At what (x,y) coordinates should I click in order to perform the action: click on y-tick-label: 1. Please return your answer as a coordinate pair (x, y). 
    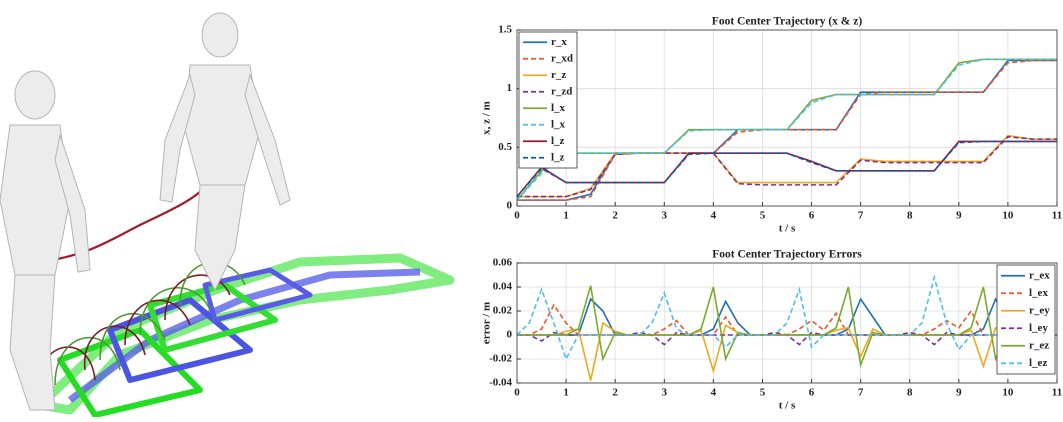
    Looking at the image, I should click on (510, 88).